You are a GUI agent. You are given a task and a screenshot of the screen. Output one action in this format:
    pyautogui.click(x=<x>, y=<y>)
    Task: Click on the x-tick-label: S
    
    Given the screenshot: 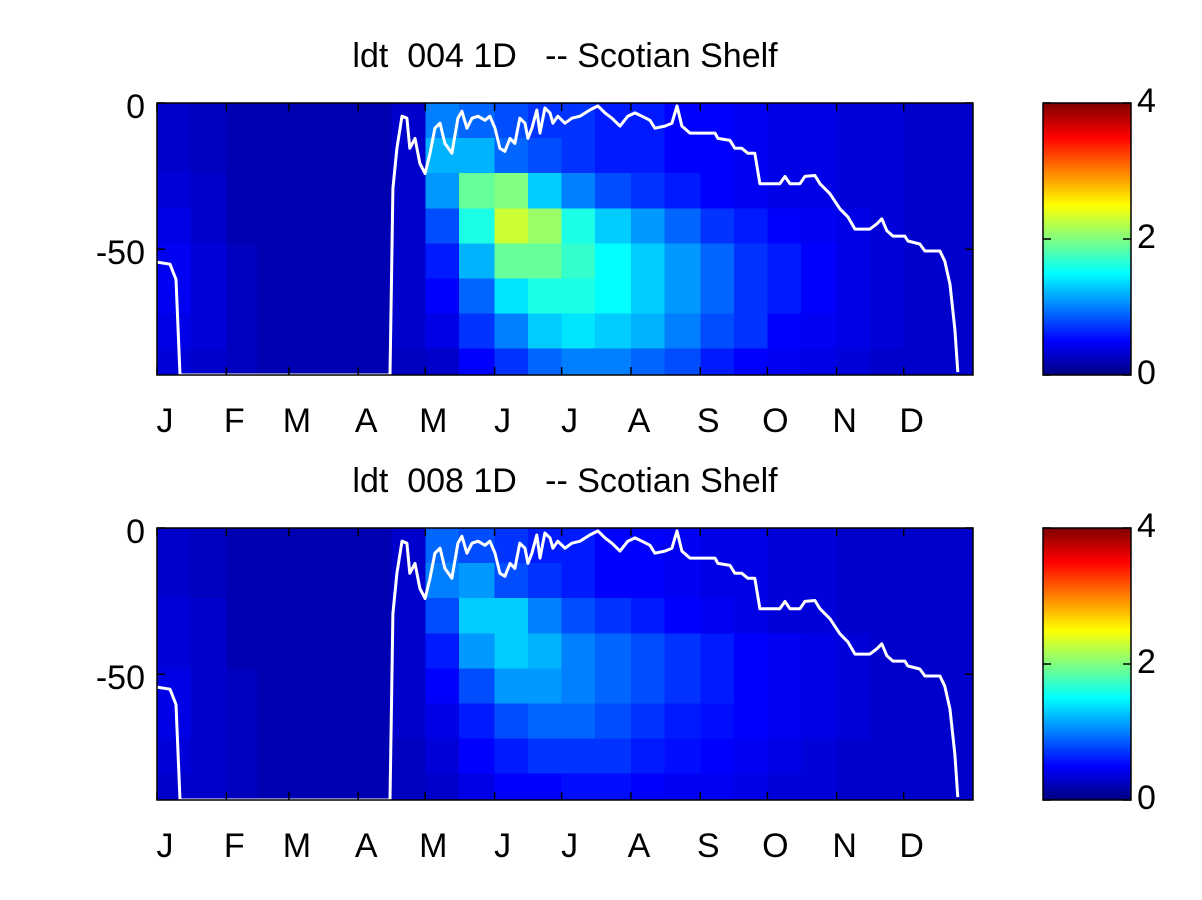 What is the action you would take?
    pyautogui.click(x=708, y=846)
    